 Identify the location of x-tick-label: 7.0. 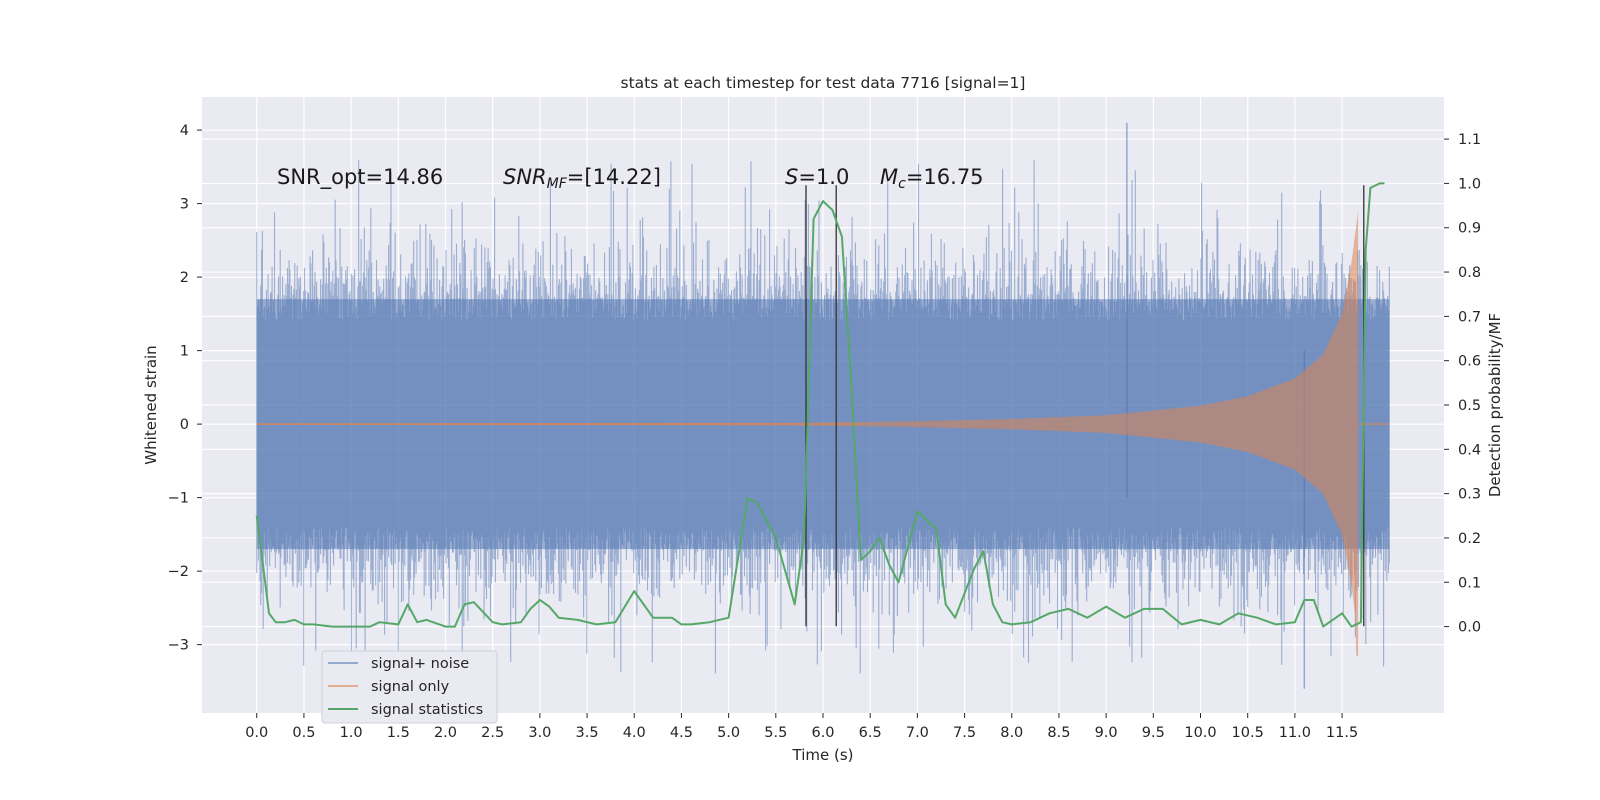
(917, 733).